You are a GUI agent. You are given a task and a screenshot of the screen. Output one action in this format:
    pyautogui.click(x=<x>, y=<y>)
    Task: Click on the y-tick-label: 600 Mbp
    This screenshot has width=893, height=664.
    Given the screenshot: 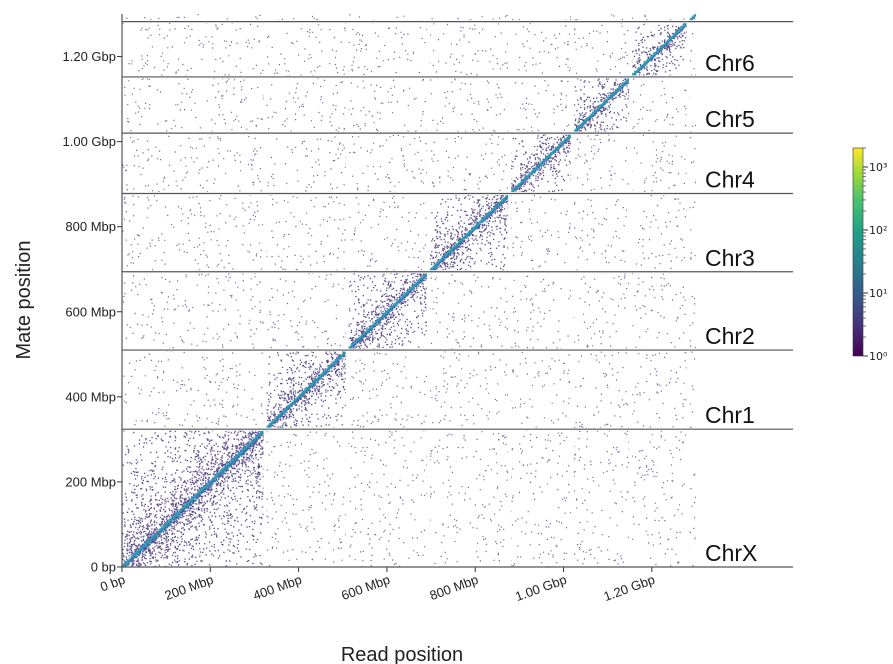 What is the action you would take?
    pyautogui.click(x=90, y=311)
    